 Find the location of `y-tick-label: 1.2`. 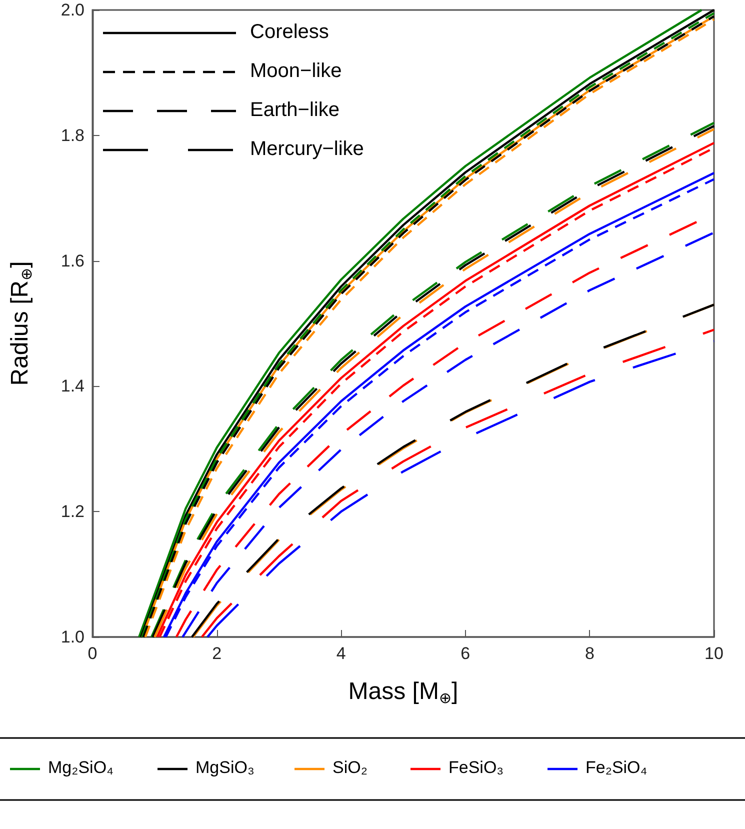

y-tick-label: 1.2 is located at coordinates (72, 512).